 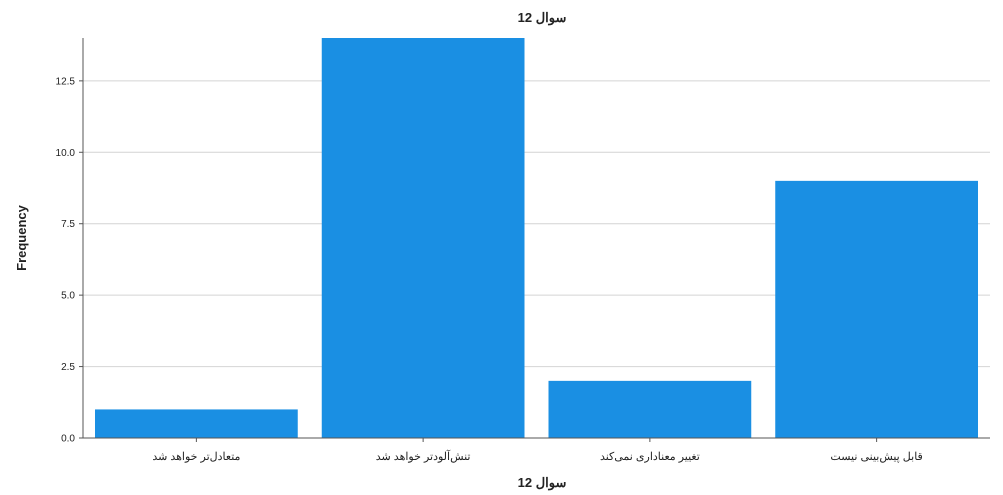 What do you see at coordinates (542, 483) in the screenshot?
I see `x-axis-label: سوال 12` at bounding box center [542, 483].